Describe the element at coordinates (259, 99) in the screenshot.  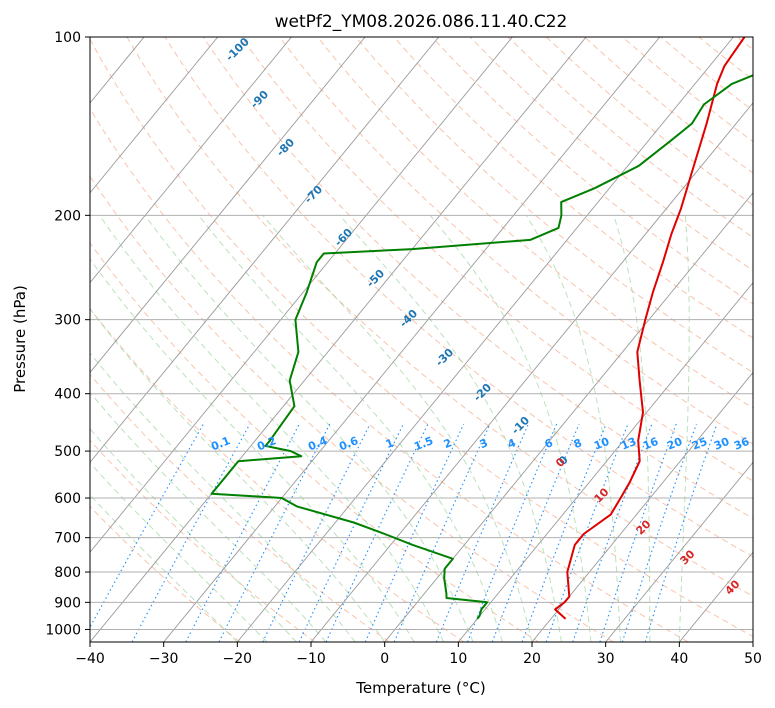
I see `isotherm-label: -90` at that location.